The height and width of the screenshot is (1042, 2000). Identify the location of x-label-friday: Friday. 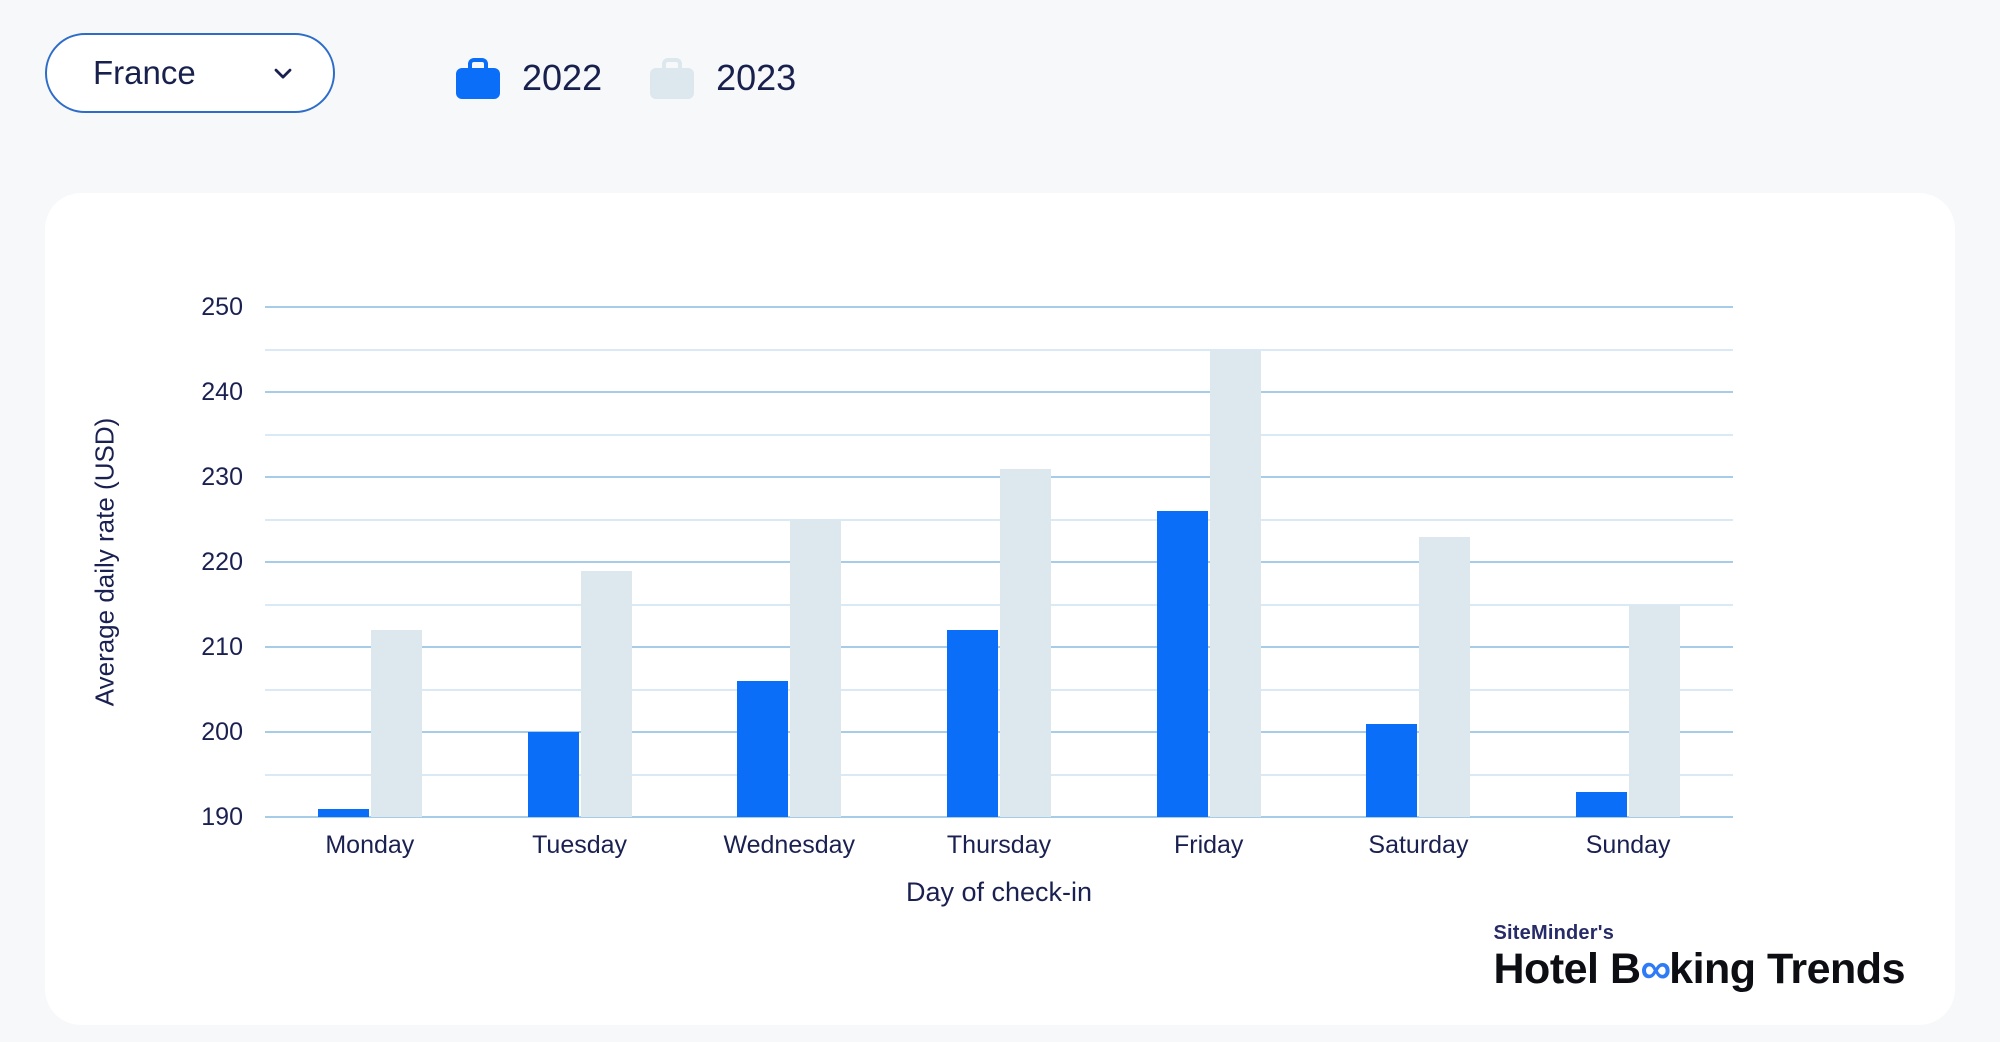
(1208, 845).